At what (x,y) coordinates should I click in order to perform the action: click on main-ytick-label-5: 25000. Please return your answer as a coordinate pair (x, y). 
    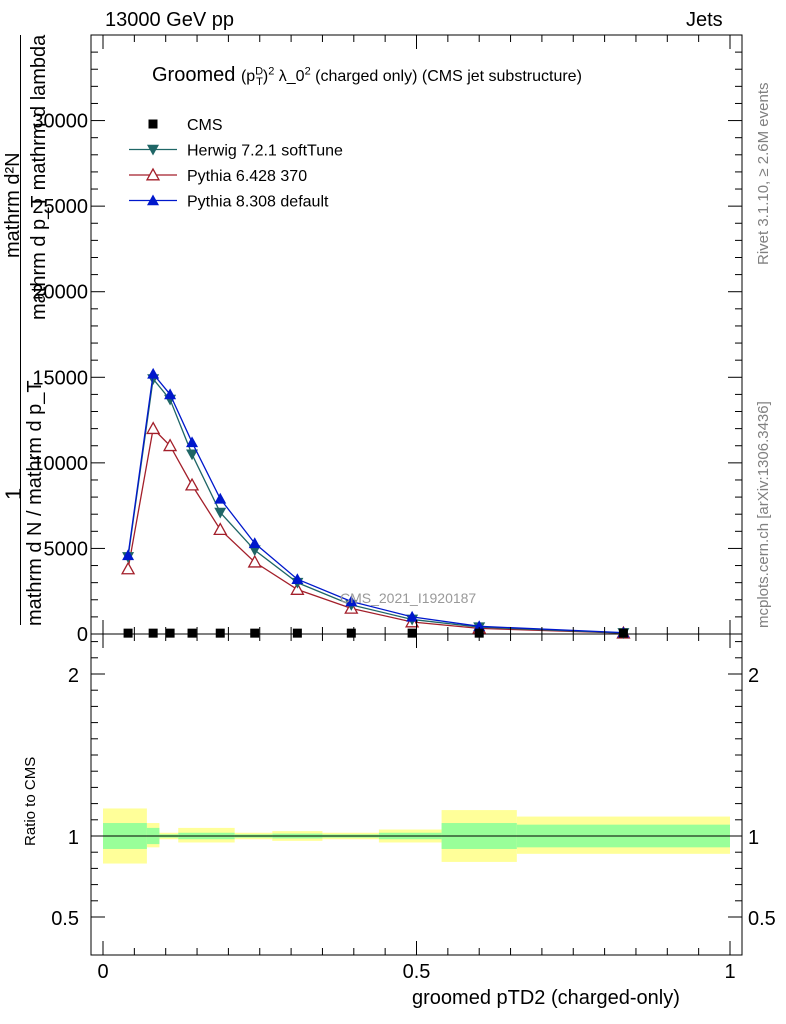
    Looking at the image, I should click on (60, 207).